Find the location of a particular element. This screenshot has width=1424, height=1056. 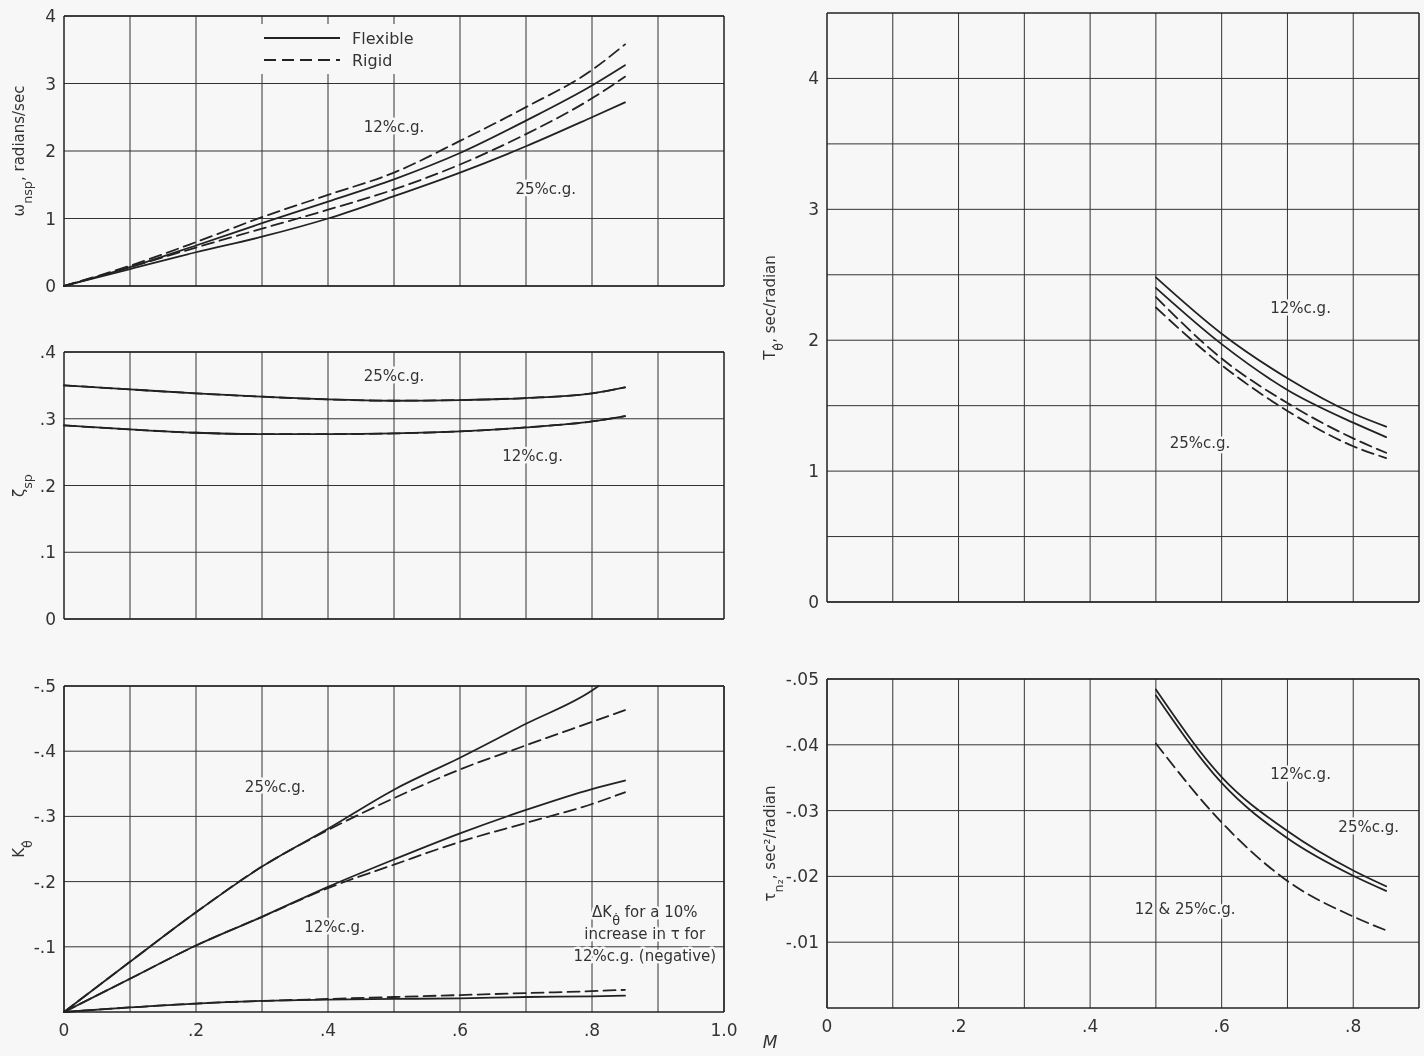

y-tick-label: -.01 is located at coordinates (802, 942).